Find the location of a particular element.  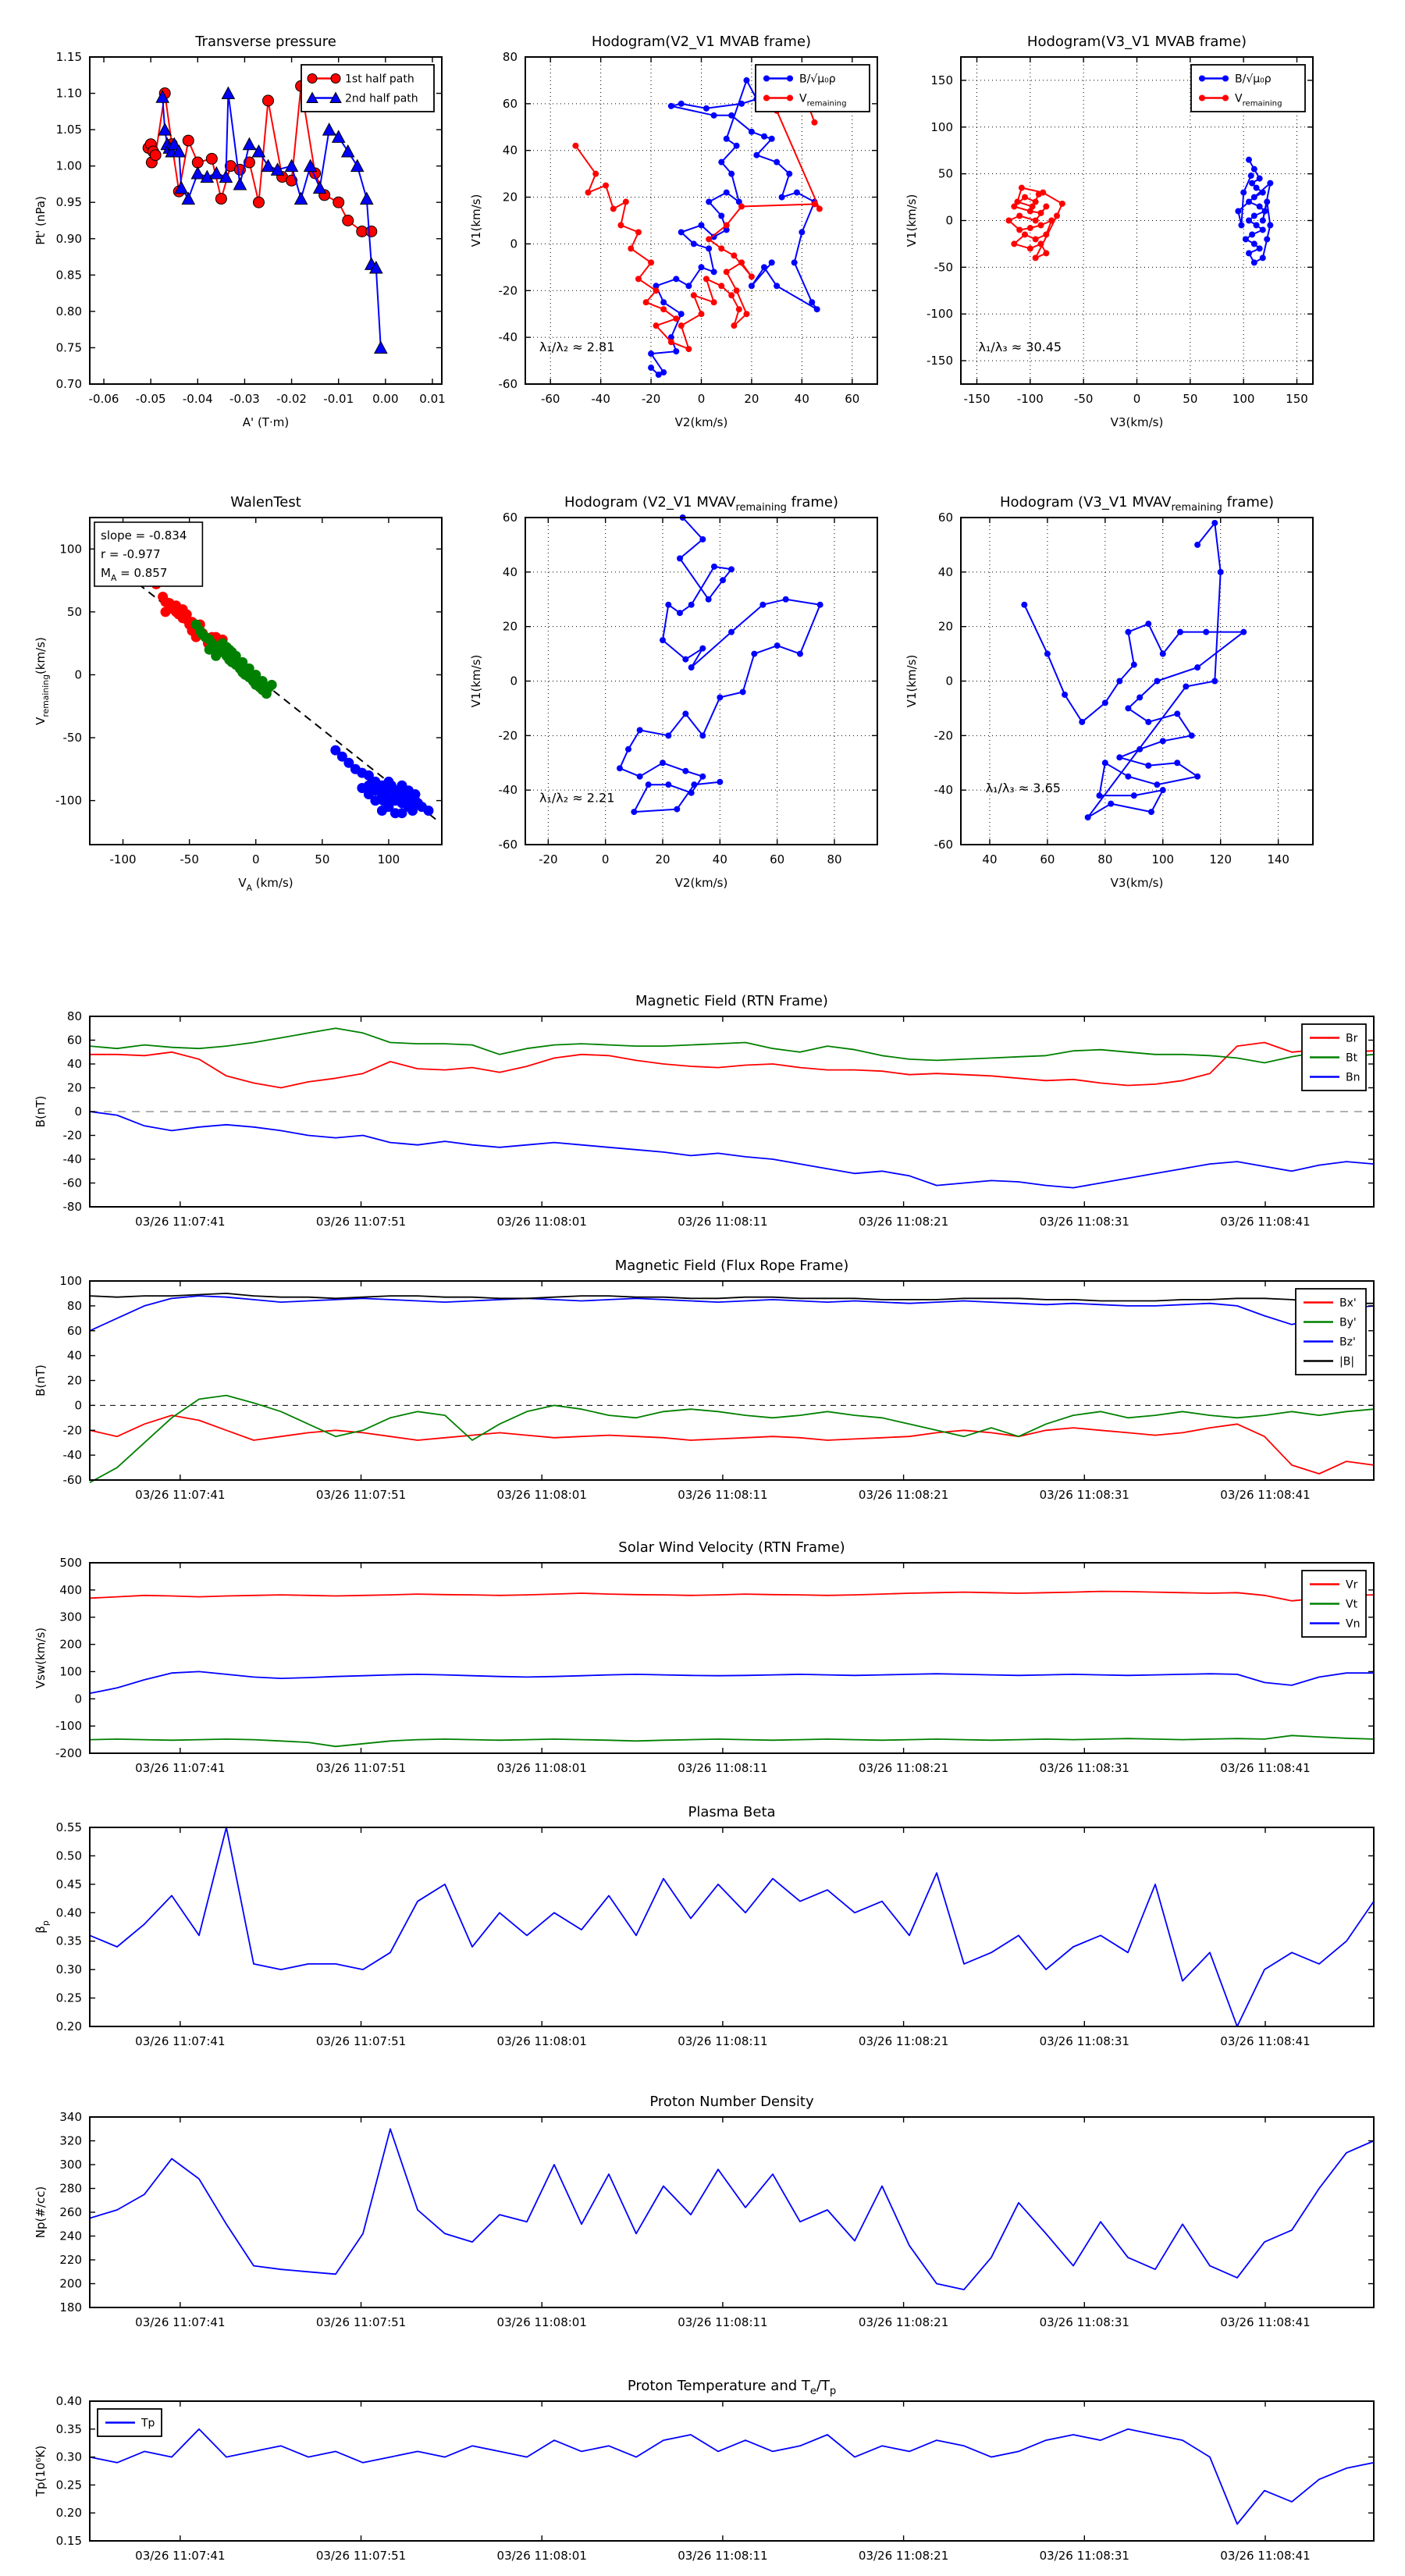

lambda-ratio-annotation: λ₁/λ₃ ≈ 3.65 is located at coordinates (1024, 788).